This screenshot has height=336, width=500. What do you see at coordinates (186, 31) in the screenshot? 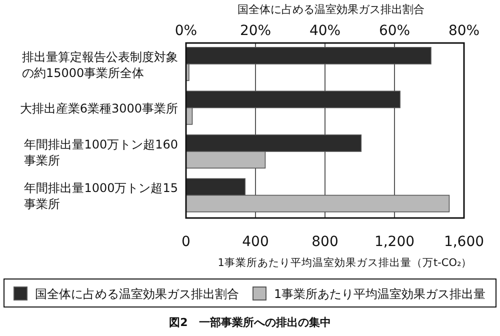
I see `tick: 0%` at bounding box center [186, 31].